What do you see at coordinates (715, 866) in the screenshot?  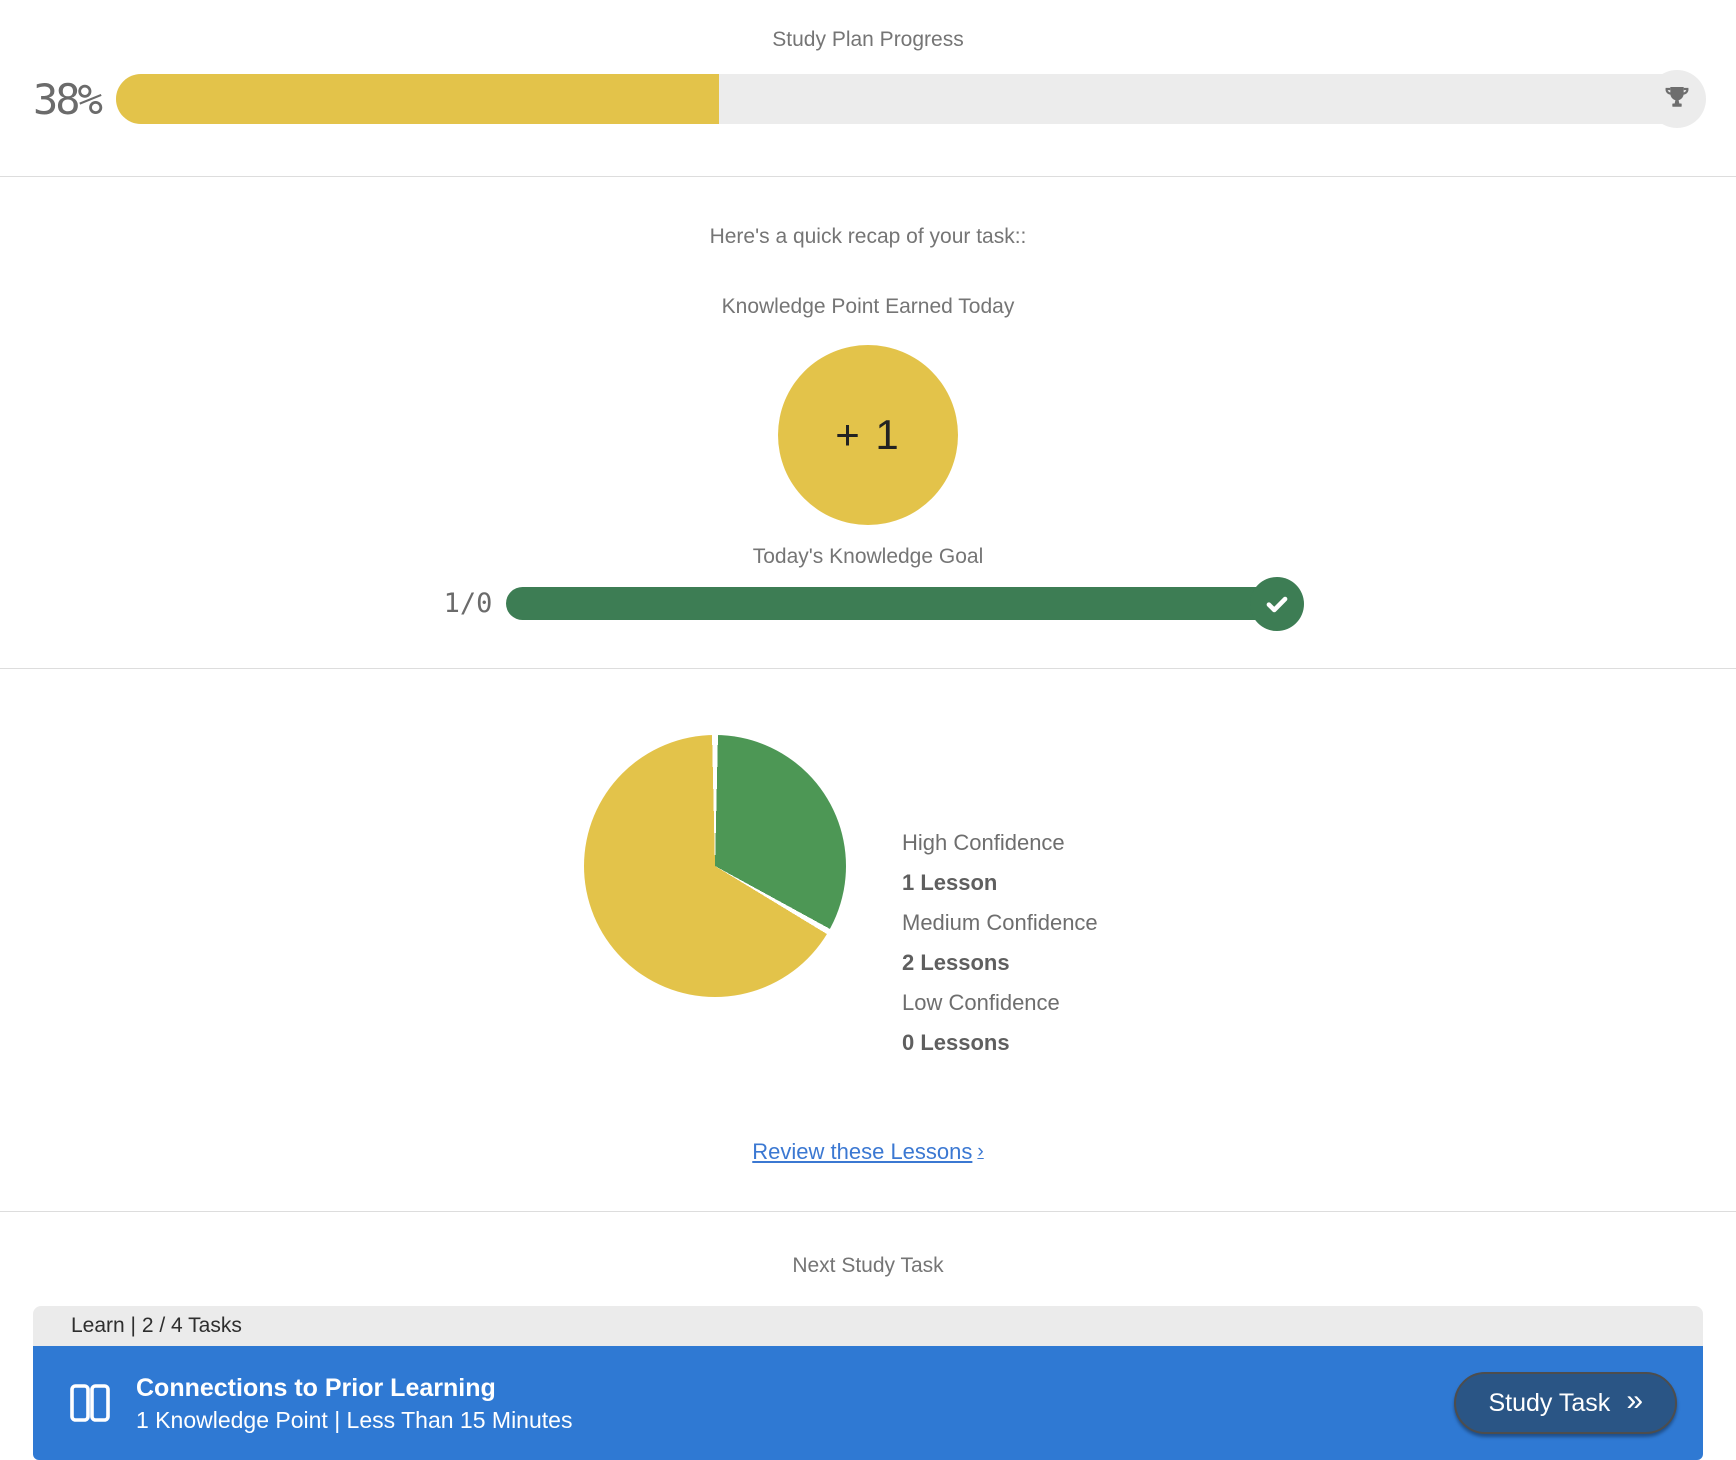 I see `confidence-pie` at bounding box center [715, 866].